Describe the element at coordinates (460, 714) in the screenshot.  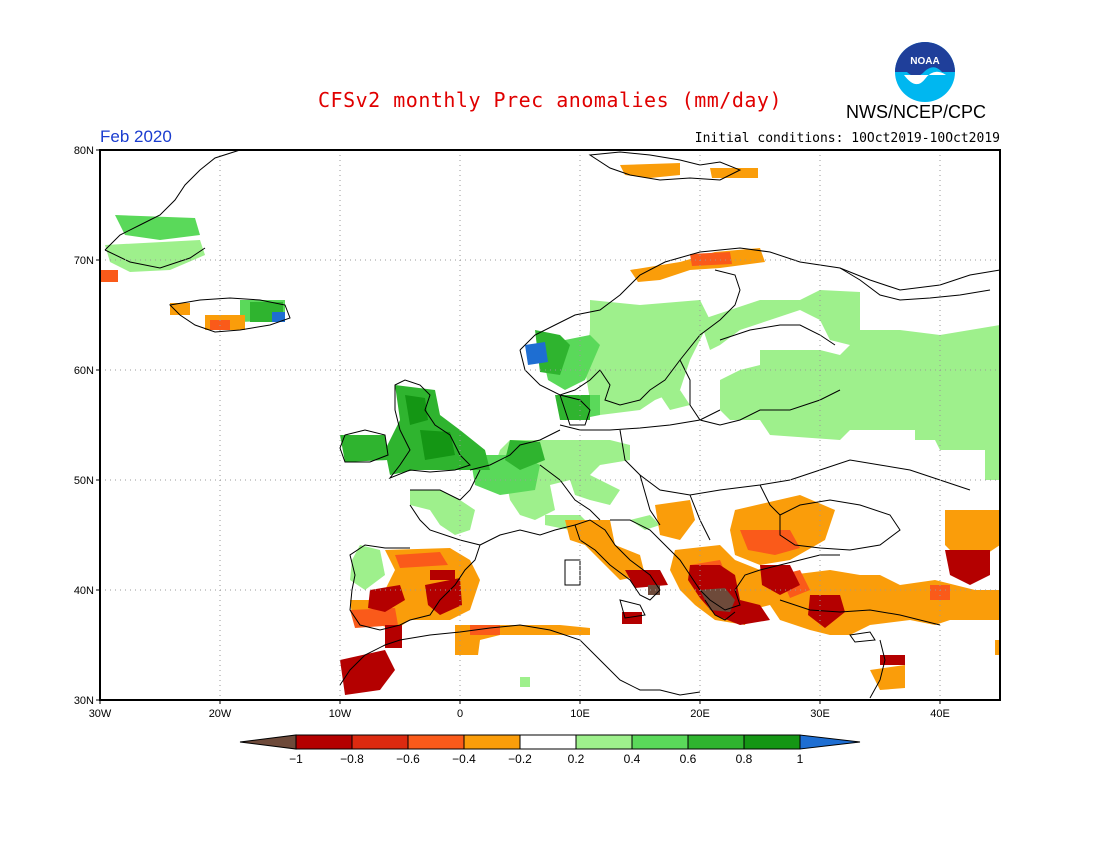
I see `lon-label: 0` at that location.